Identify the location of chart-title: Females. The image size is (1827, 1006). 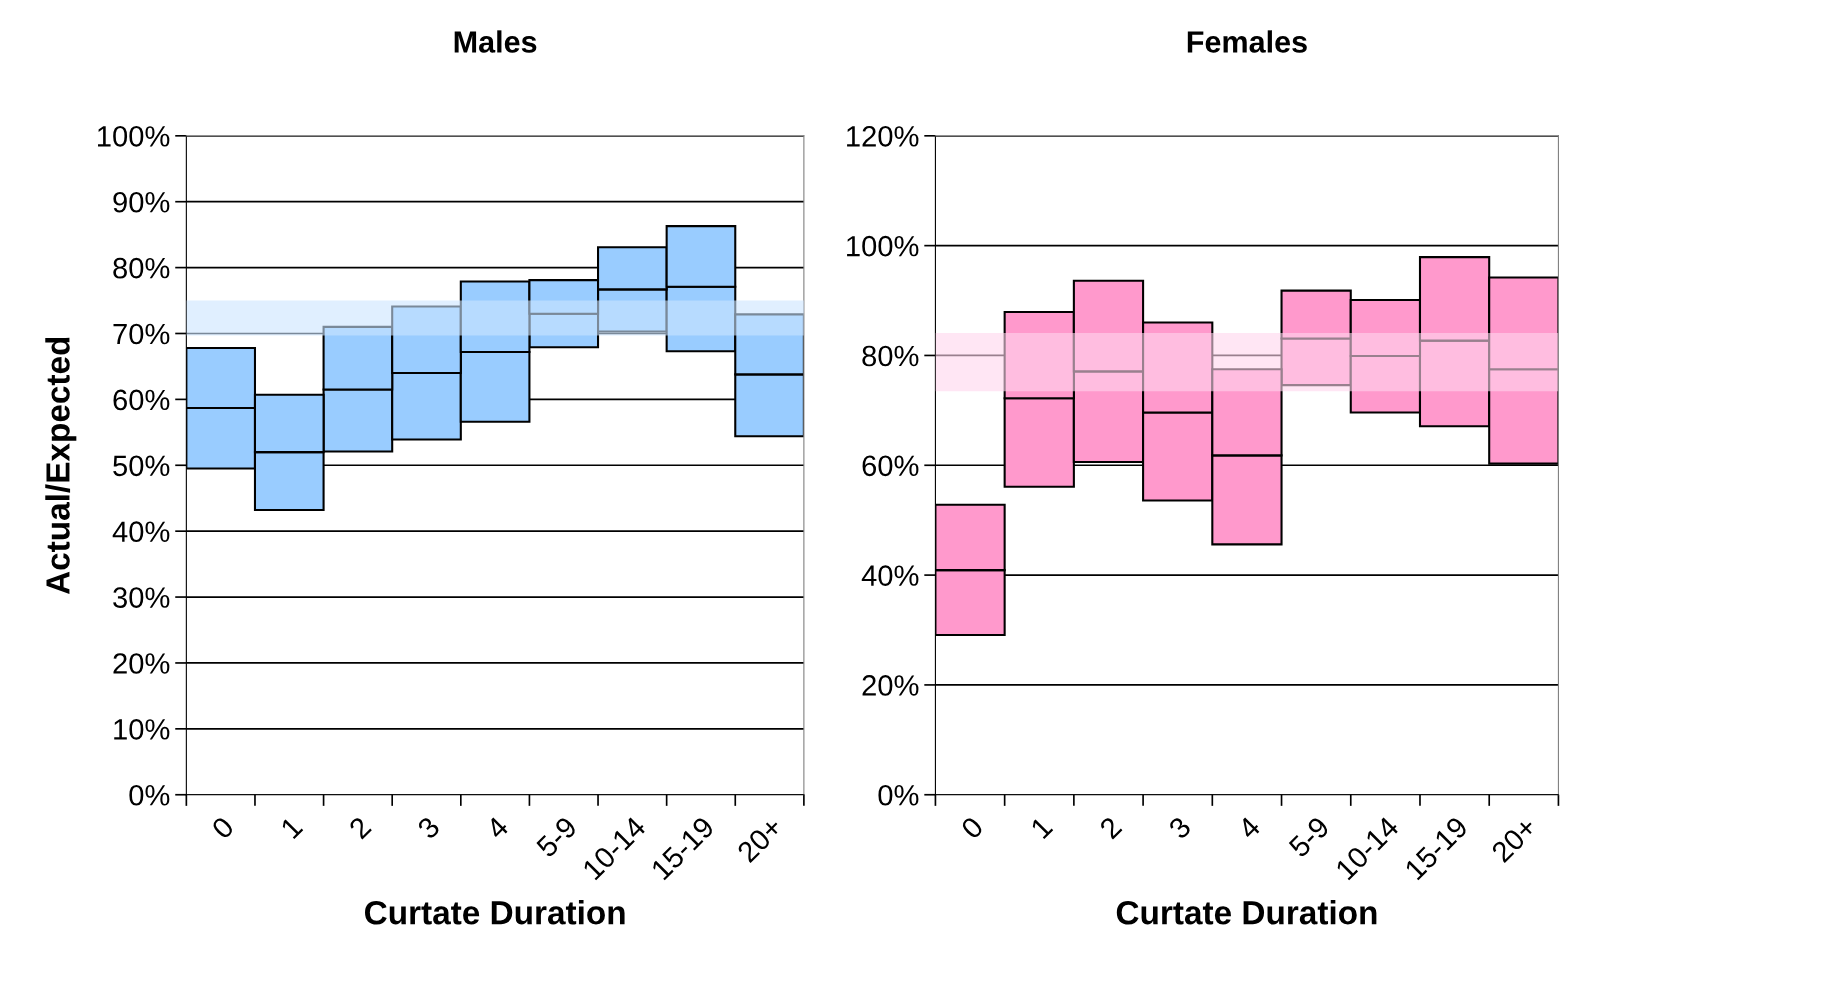
(1247, 41).